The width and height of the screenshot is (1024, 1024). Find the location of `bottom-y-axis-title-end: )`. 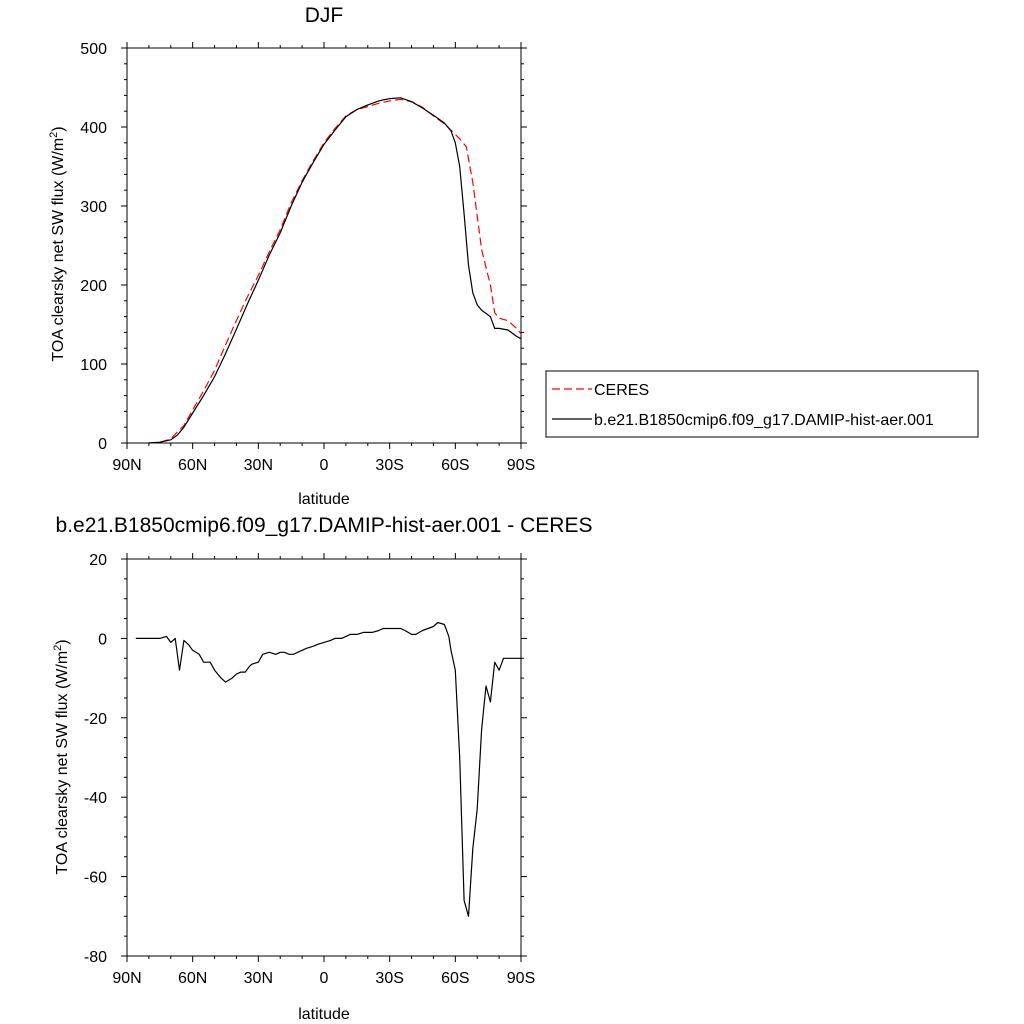

bottom-y-axis-title-end: ) is located at coordinates (62, 641).